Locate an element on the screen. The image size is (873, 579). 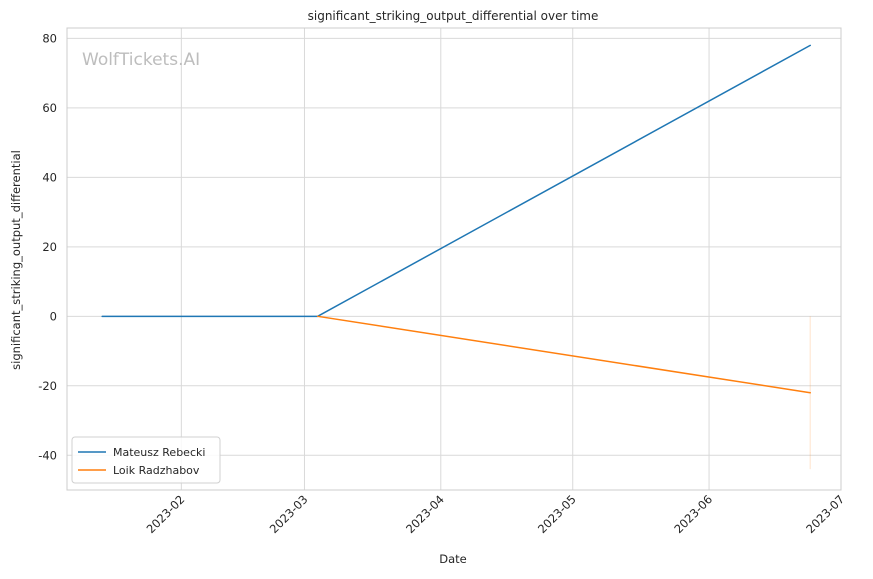
y-tick-label: 20 is located at coordinates (49, 247).